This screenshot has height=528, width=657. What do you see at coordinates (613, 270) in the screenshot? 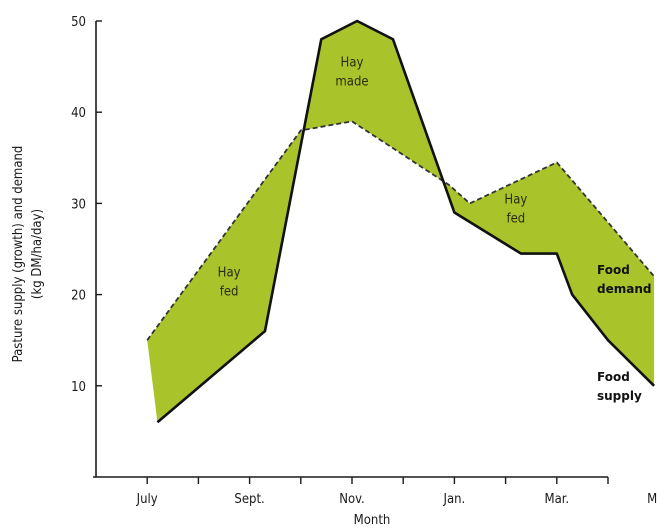
I see `food-demand-label: Food` at bounding box center [613, 270].